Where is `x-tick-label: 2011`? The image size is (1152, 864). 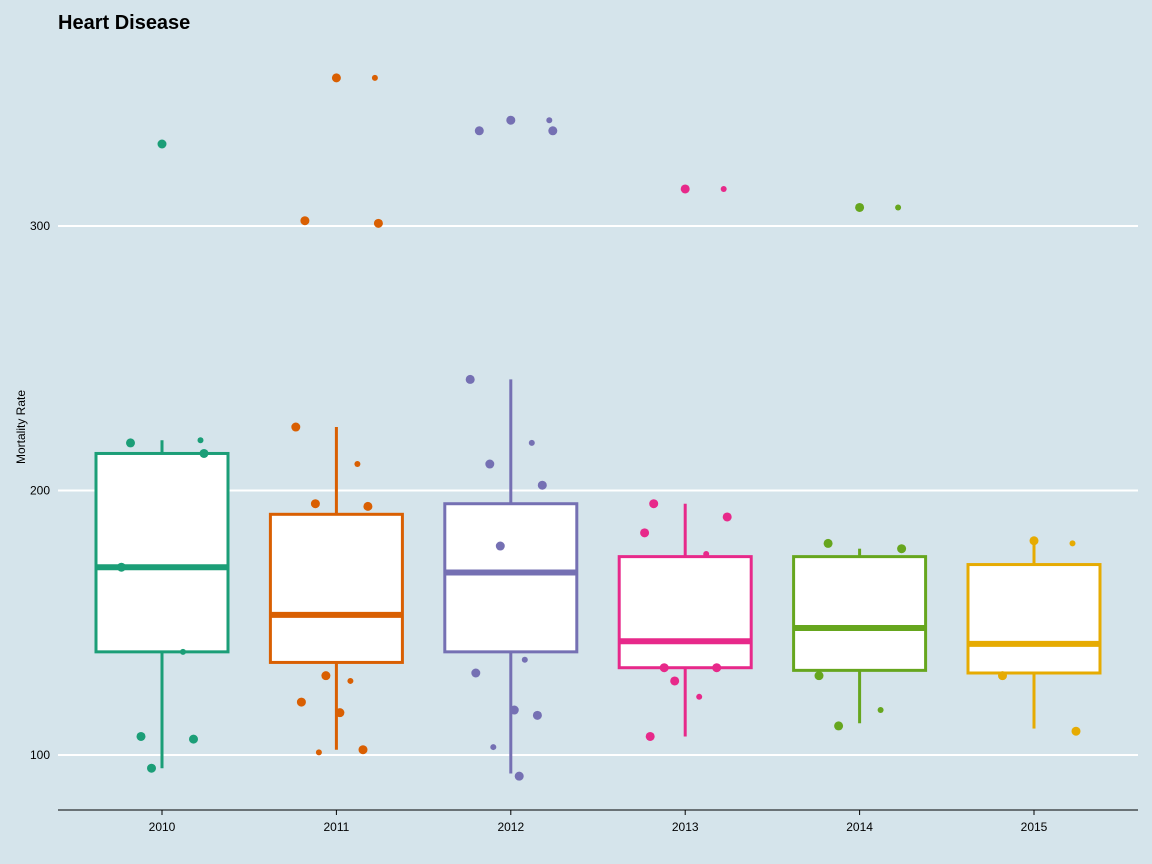 x-tick-label: 2011 is located at coordinates (336, 827).